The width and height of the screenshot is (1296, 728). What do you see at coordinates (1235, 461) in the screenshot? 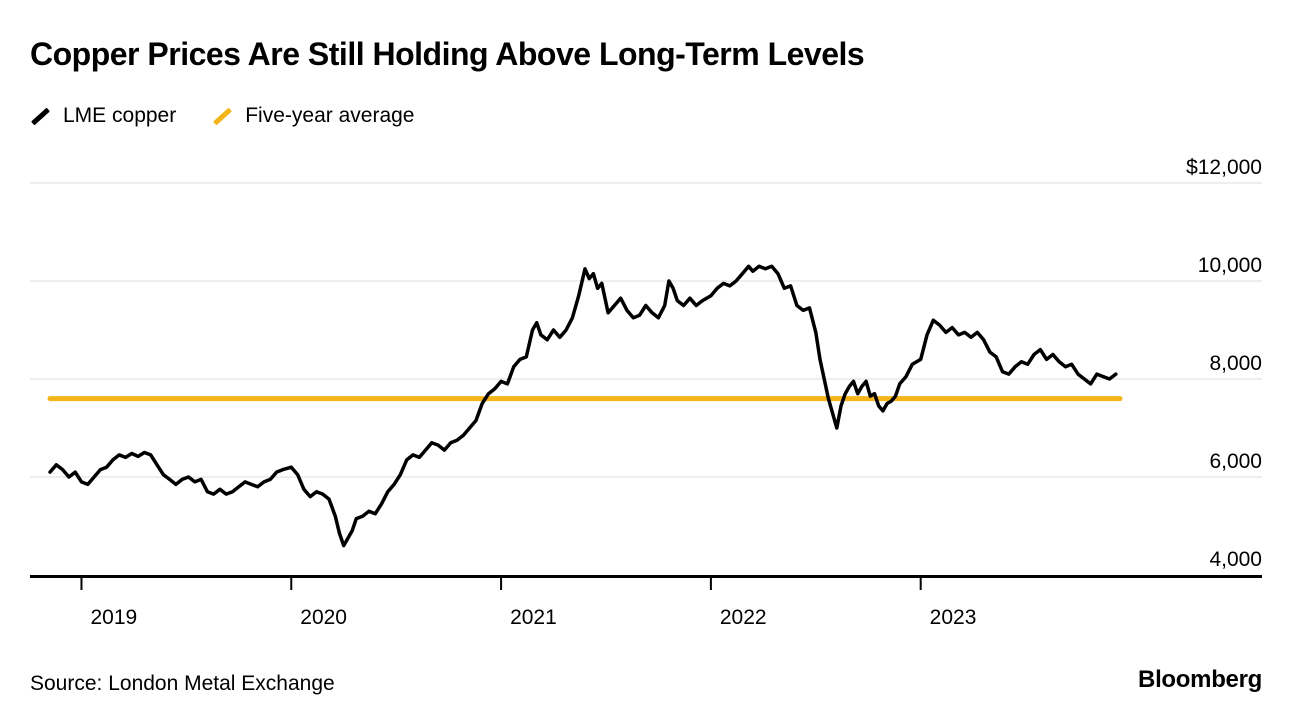
I see `y-axis-label: 6,000` at bounding box center [1235, 461].